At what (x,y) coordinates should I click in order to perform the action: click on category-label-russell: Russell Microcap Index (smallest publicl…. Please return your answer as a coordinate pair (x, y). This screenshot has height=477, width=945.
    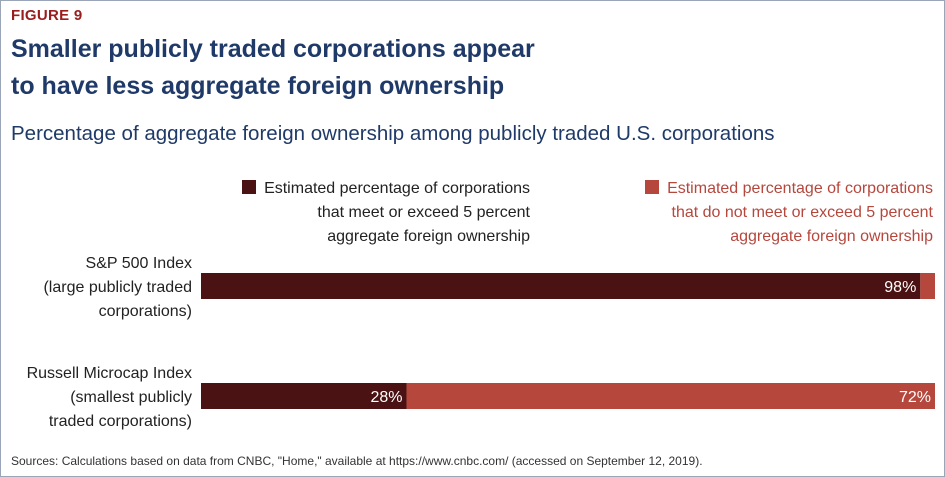
    Looking at the image, I should click on (109, 397).